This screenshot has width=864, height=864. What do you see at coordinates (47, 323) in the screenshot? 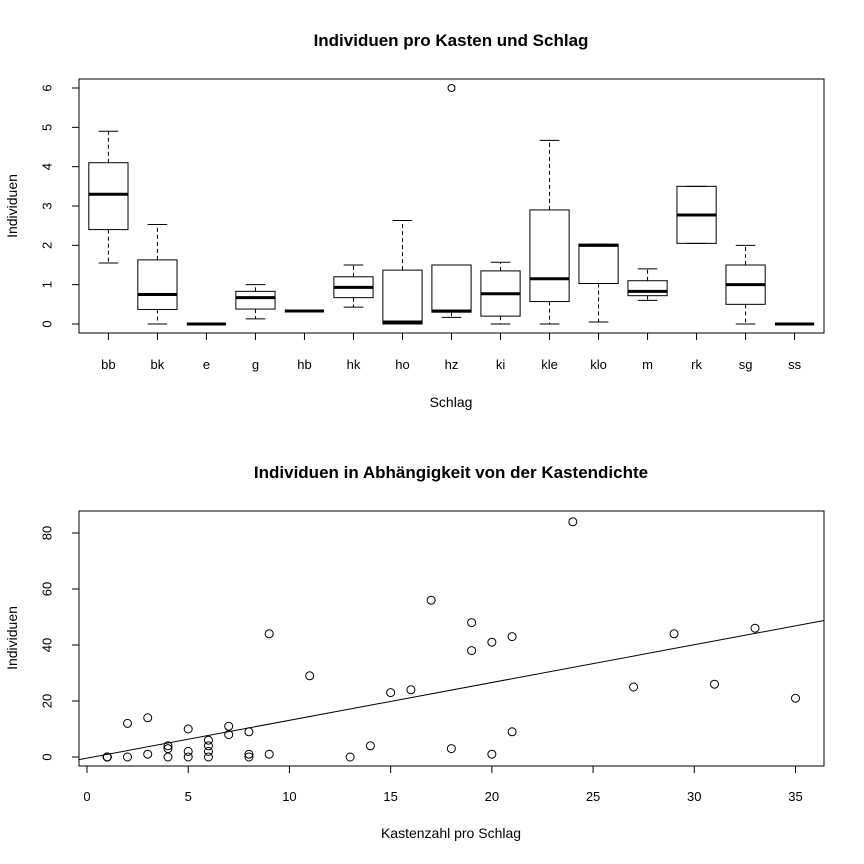
I see `boxplot-y-tick-label: 0` at bounding box center [47, 323].